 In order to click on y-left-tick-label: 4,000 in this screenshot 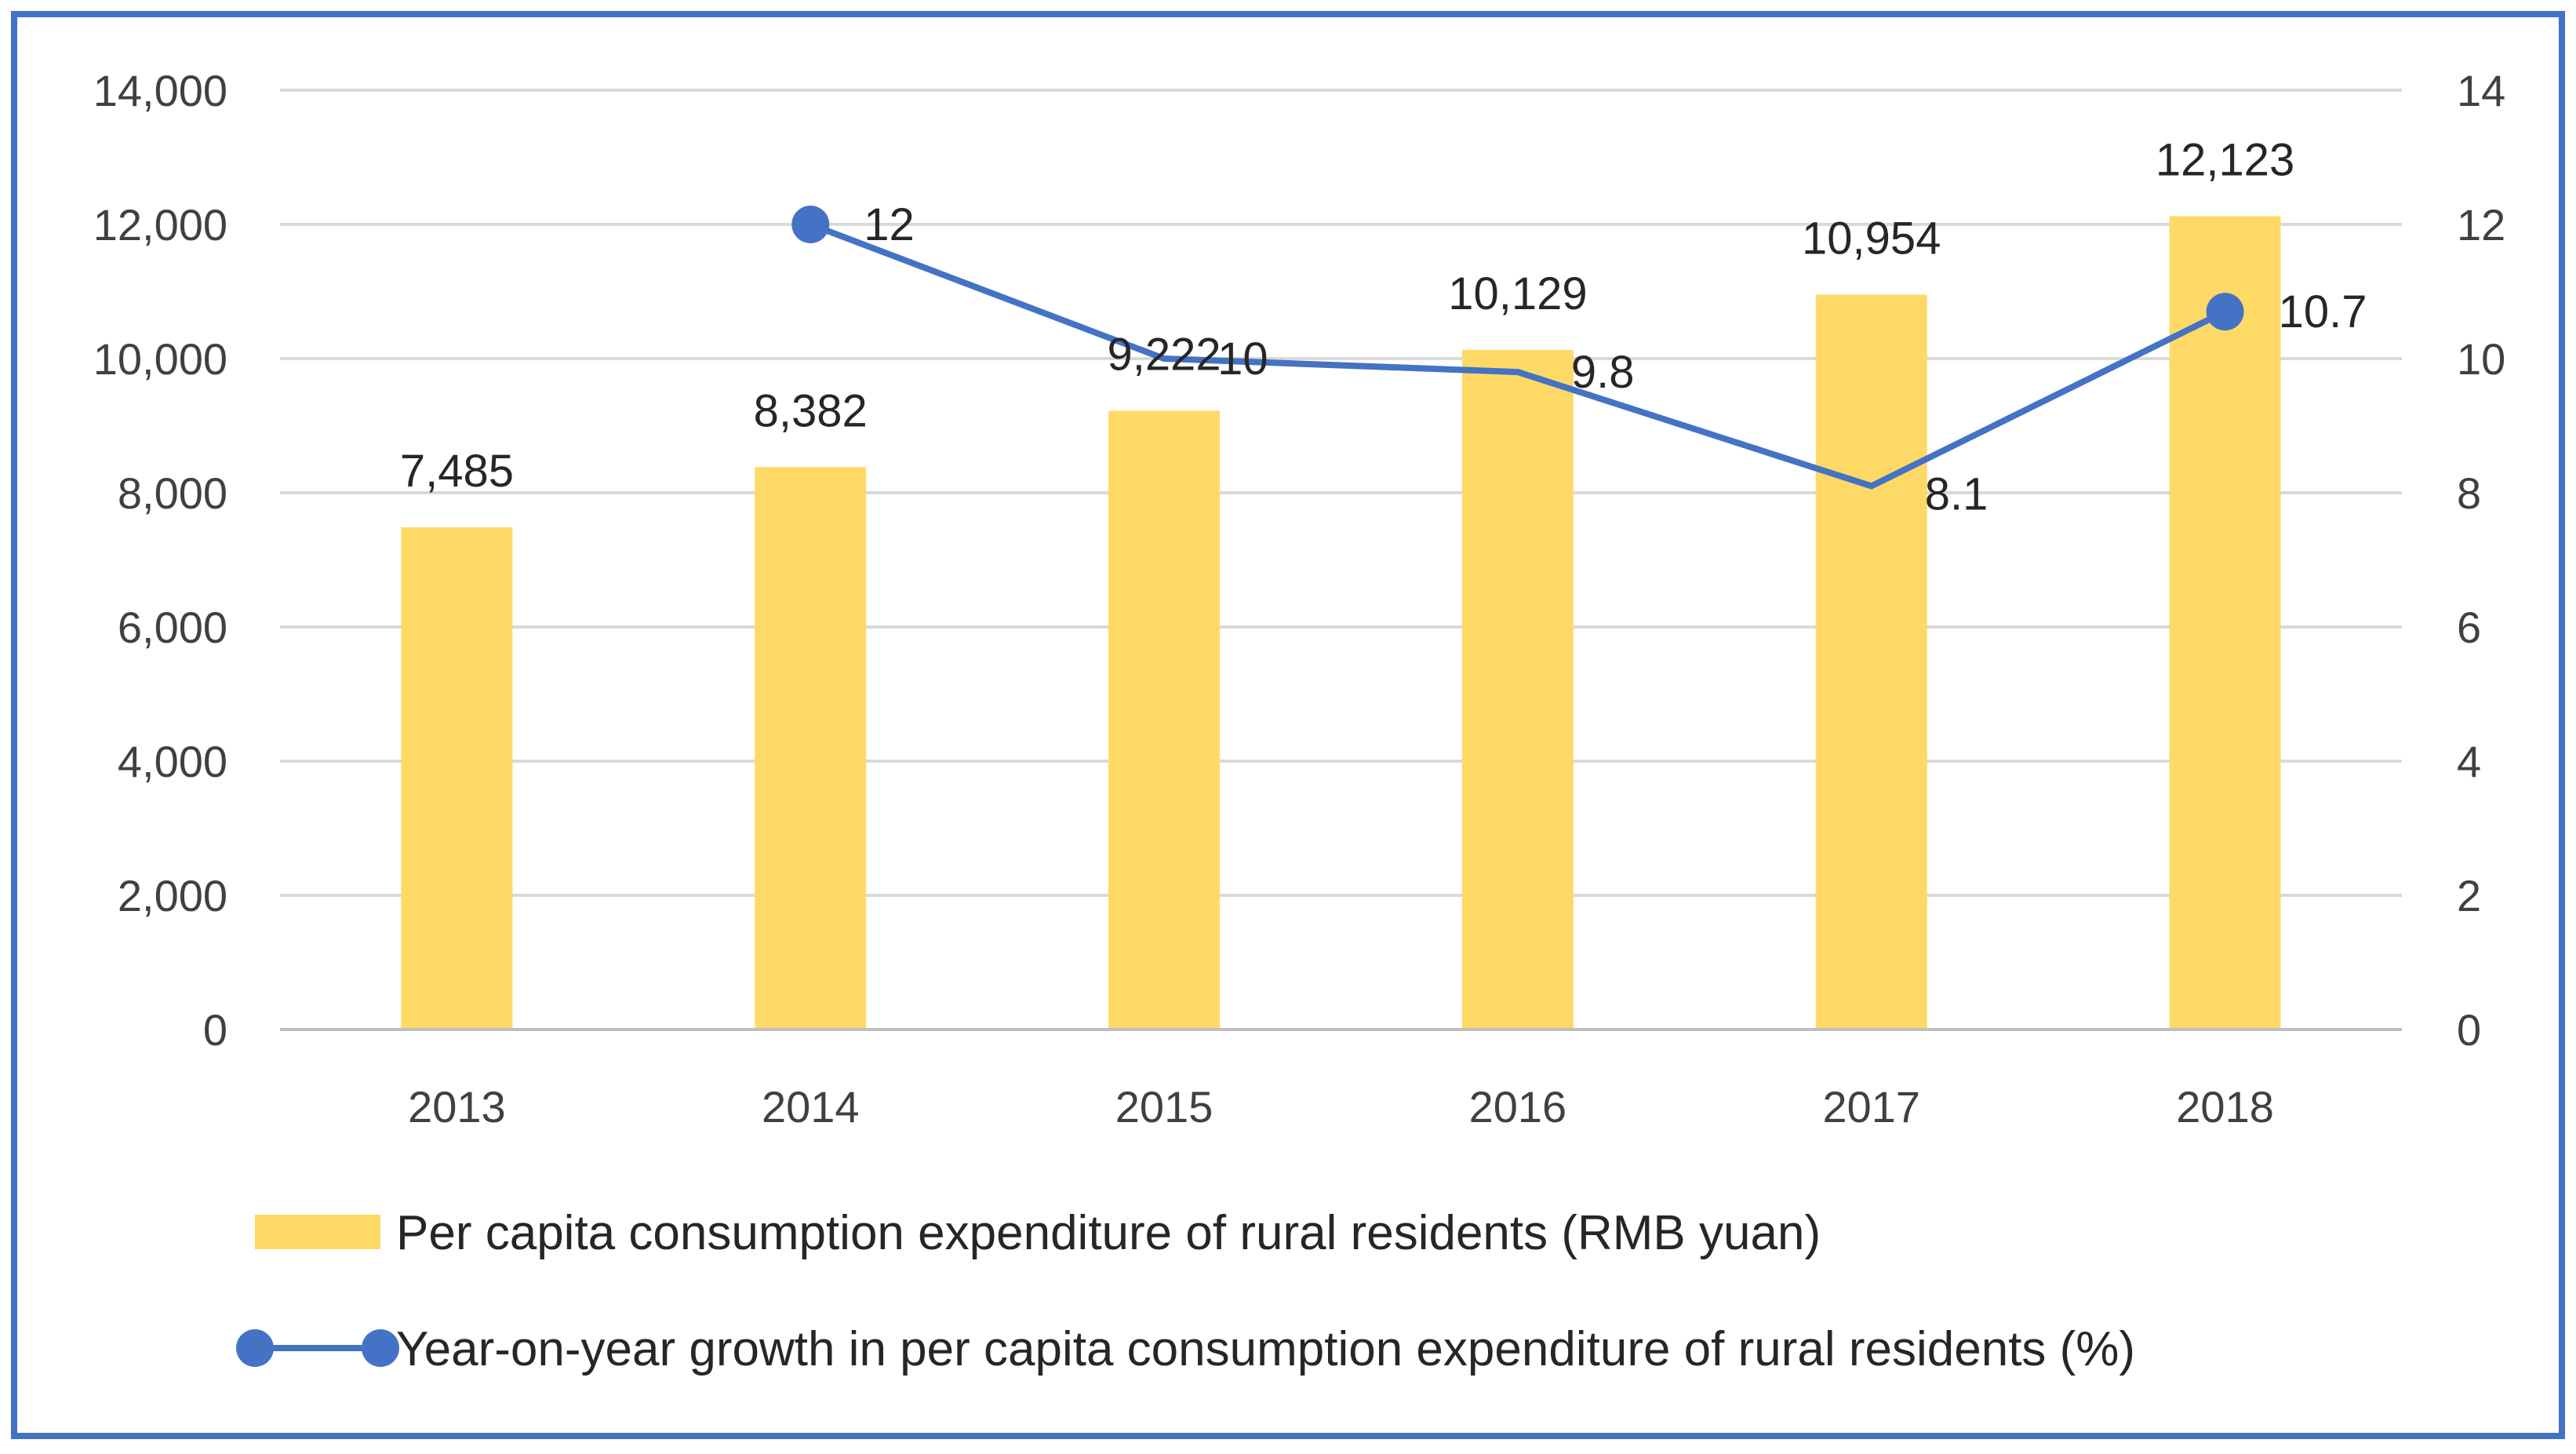, I will do `click(172, 761)`.